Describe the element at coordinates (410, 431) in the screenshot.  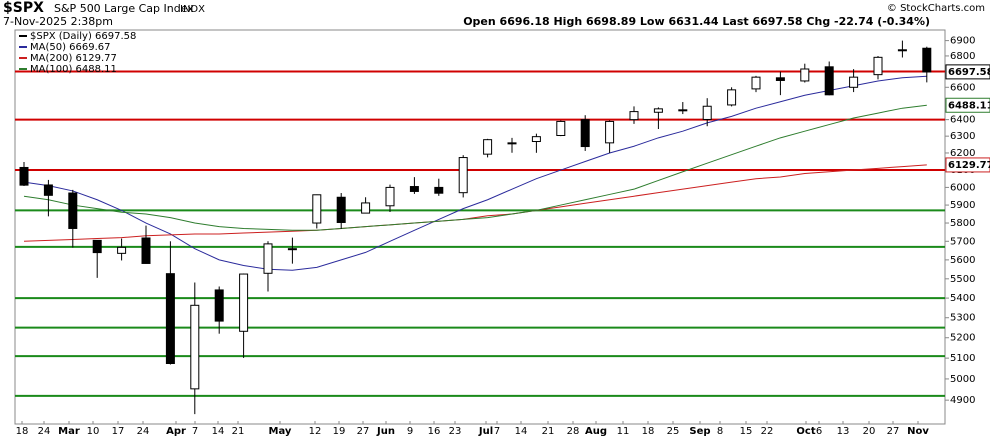
I see `x-tick-label: 9` at that location.